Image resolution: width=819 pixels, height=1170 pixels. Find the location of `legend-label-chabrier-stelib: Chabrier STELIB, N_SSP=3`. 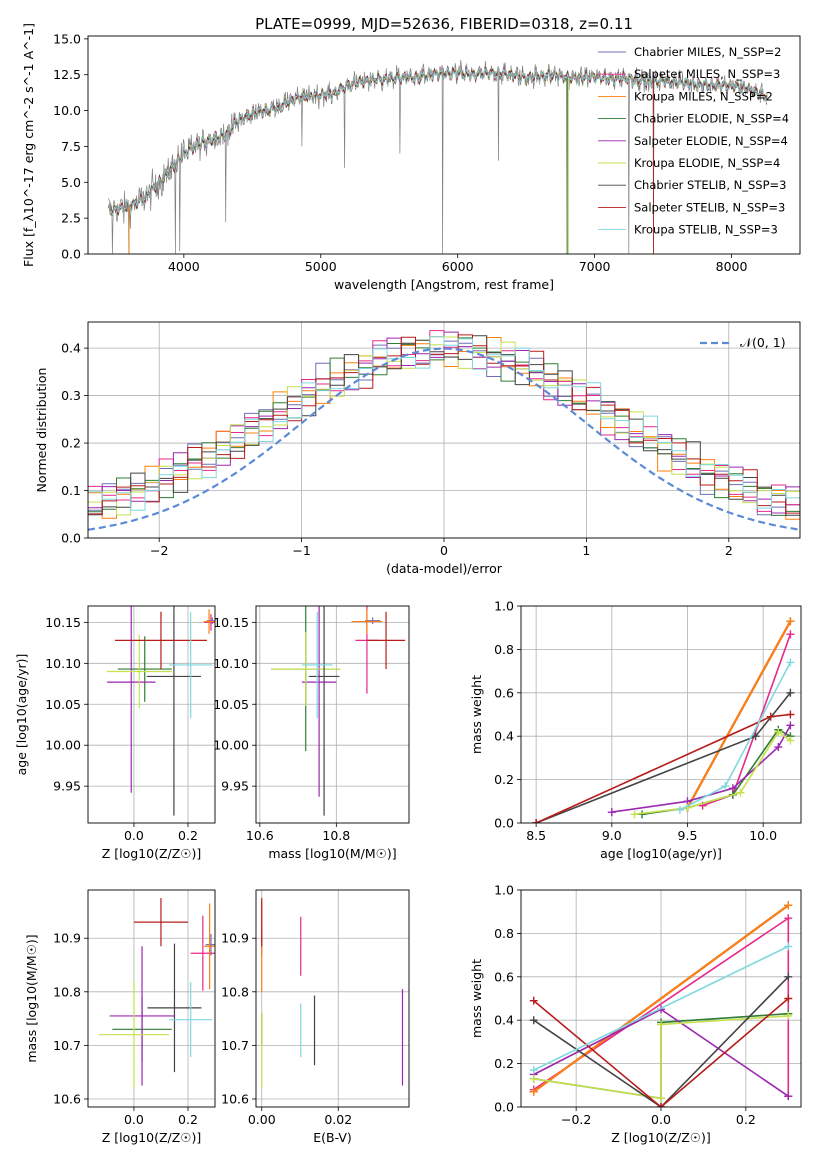

legend-label-chabrier-stelib: Chabrier STELIB, N_SSP=3 is located at coordinates (710, 185).